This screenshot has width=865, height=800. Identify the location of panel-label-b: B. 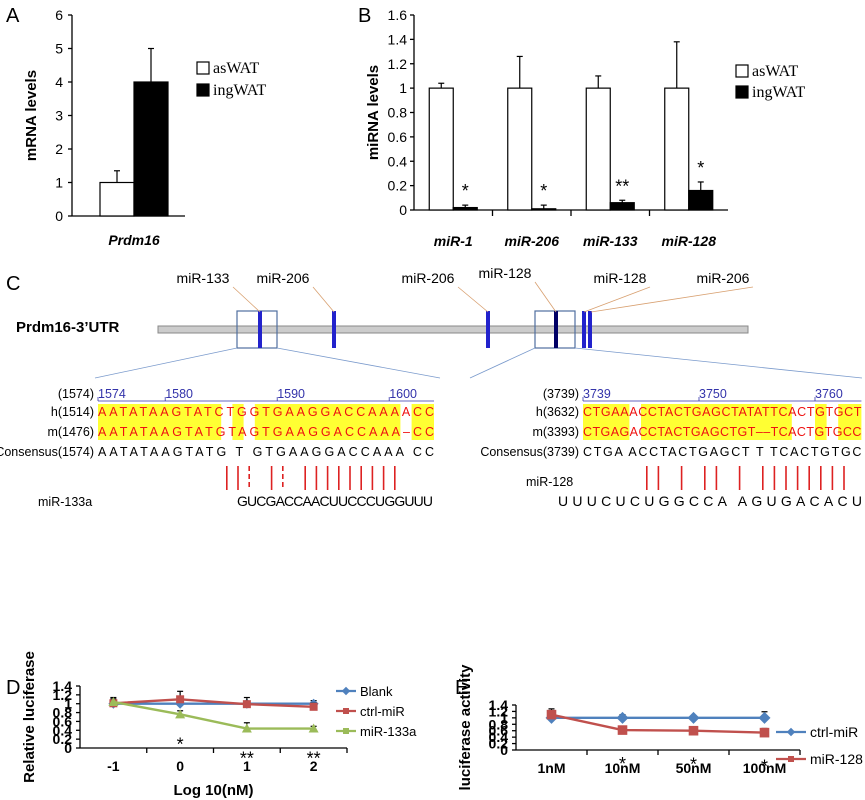
(364, 16).